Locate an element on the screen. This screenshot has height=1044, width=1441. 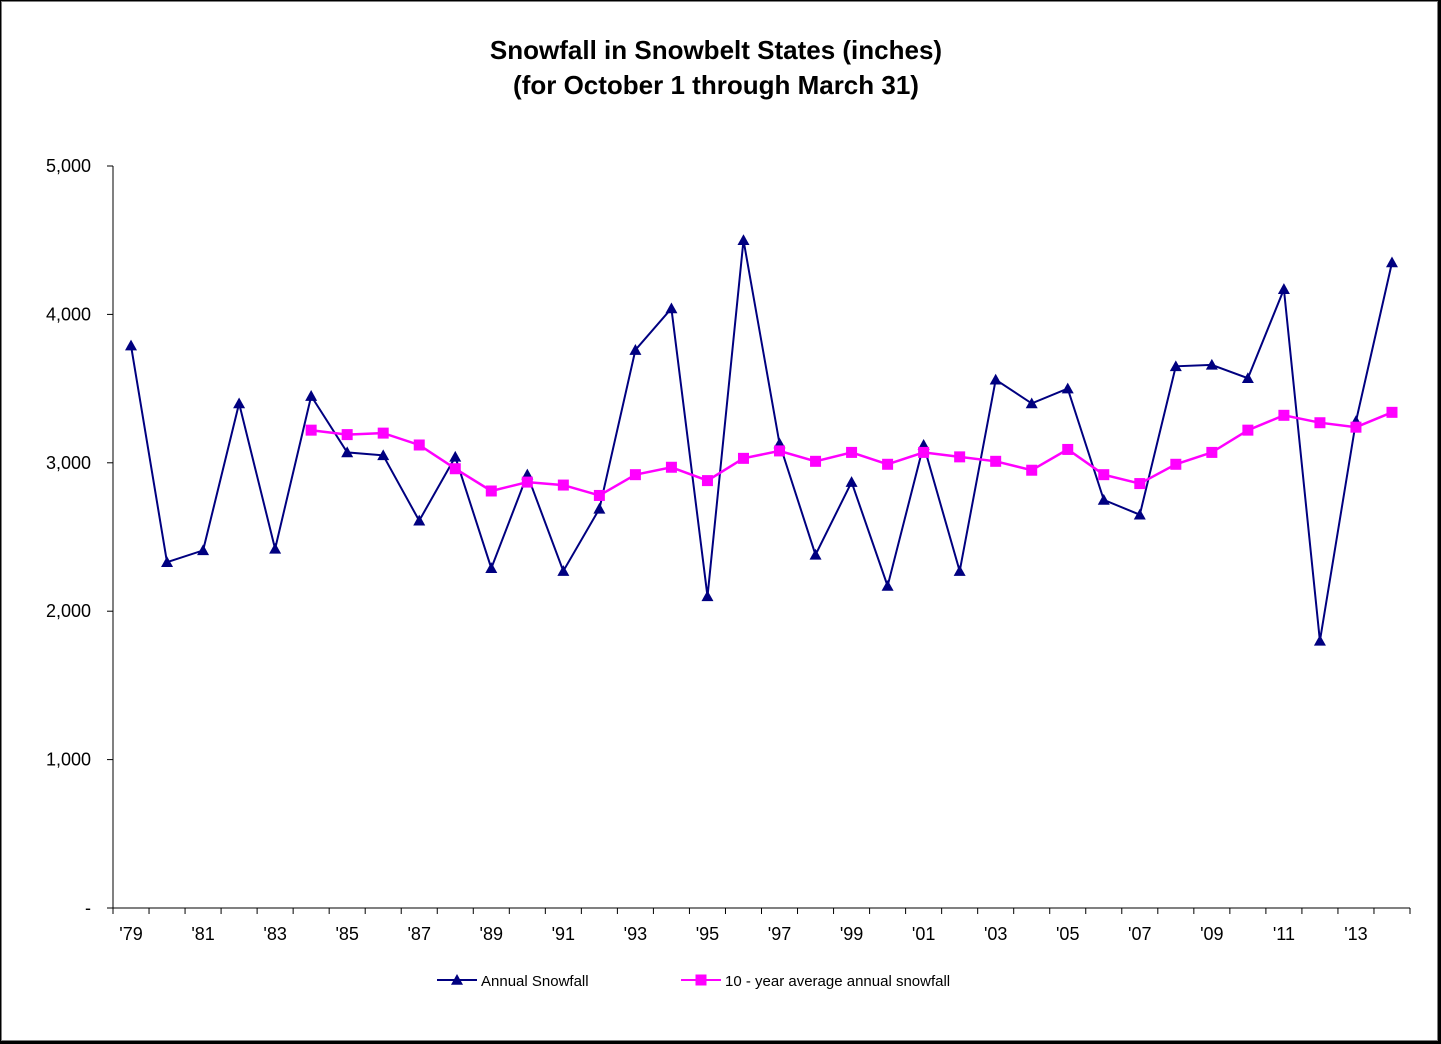
y-tick-label: 3,000 is located at coordinates (68, 463).